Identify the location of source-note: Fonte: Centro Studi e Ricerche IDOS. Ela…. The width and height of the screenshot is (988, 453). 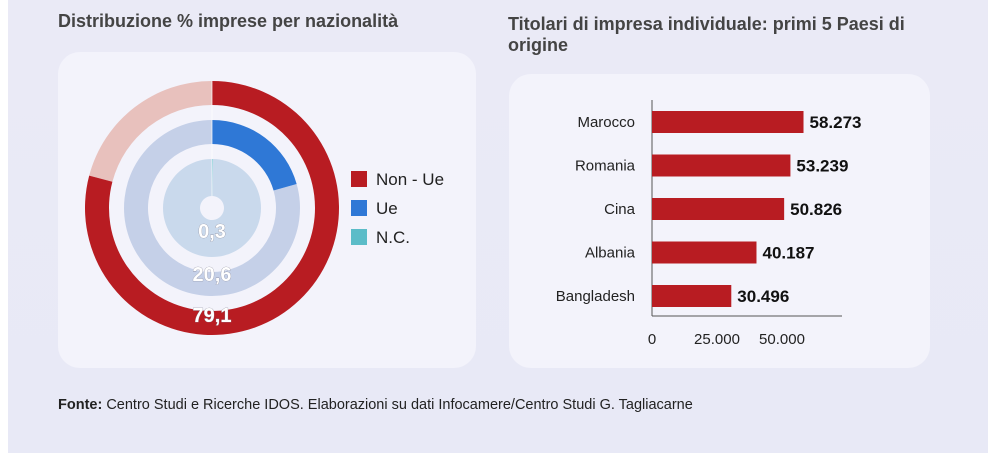
(375, 405).